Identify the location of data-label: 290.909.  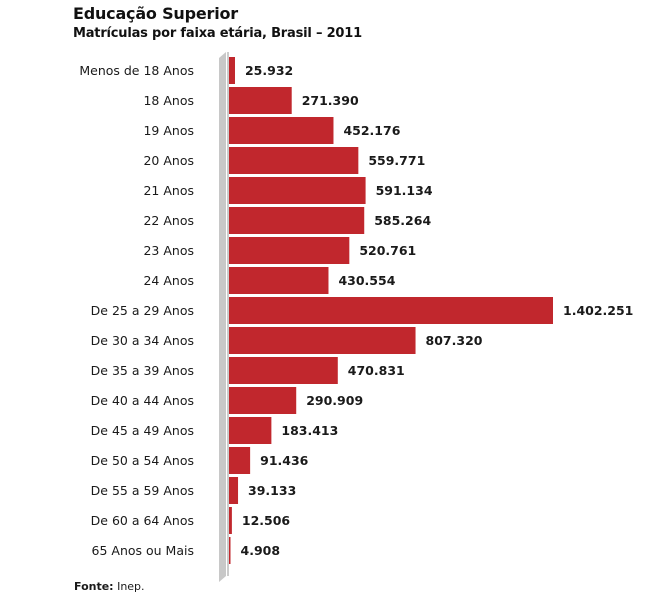
(334, 400).